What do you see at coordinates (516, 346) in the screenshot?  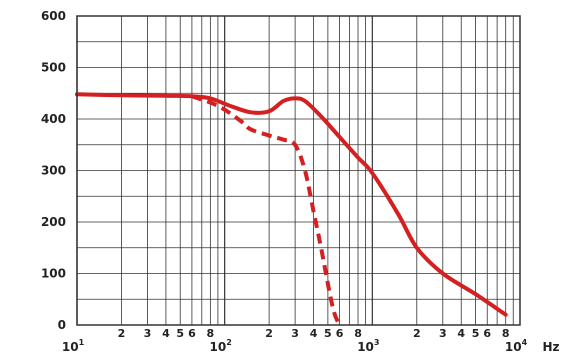 I see `x-decade-label: 104` at bounding box center [516, 346].